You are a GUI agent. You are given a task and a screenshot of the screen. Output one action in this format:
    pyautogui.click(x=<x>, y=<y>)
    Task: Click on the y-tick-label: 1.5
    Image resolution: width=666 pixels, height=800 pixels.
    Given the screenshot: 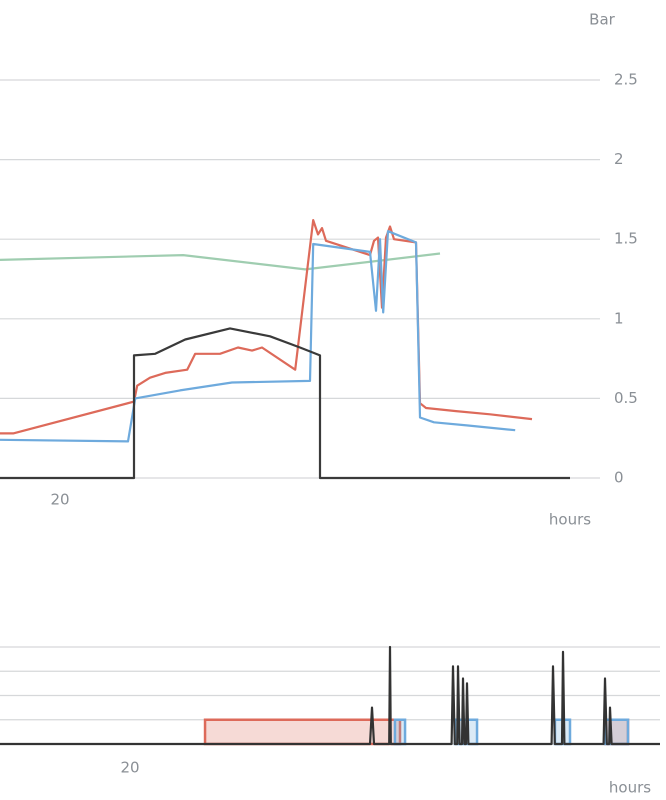 What is the action you would take?
    pyautogui.click(x=626, y=239)
    